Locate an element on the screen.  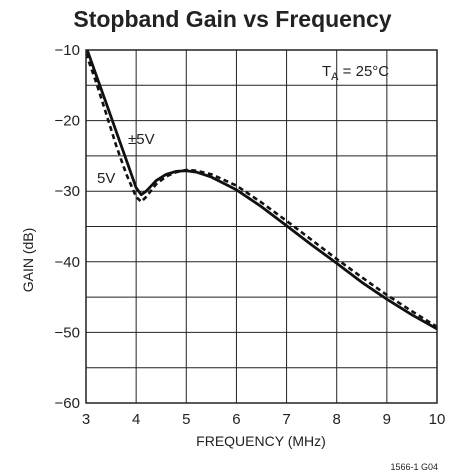
x-tick-label: 9 is located at coordinates (387, 419).